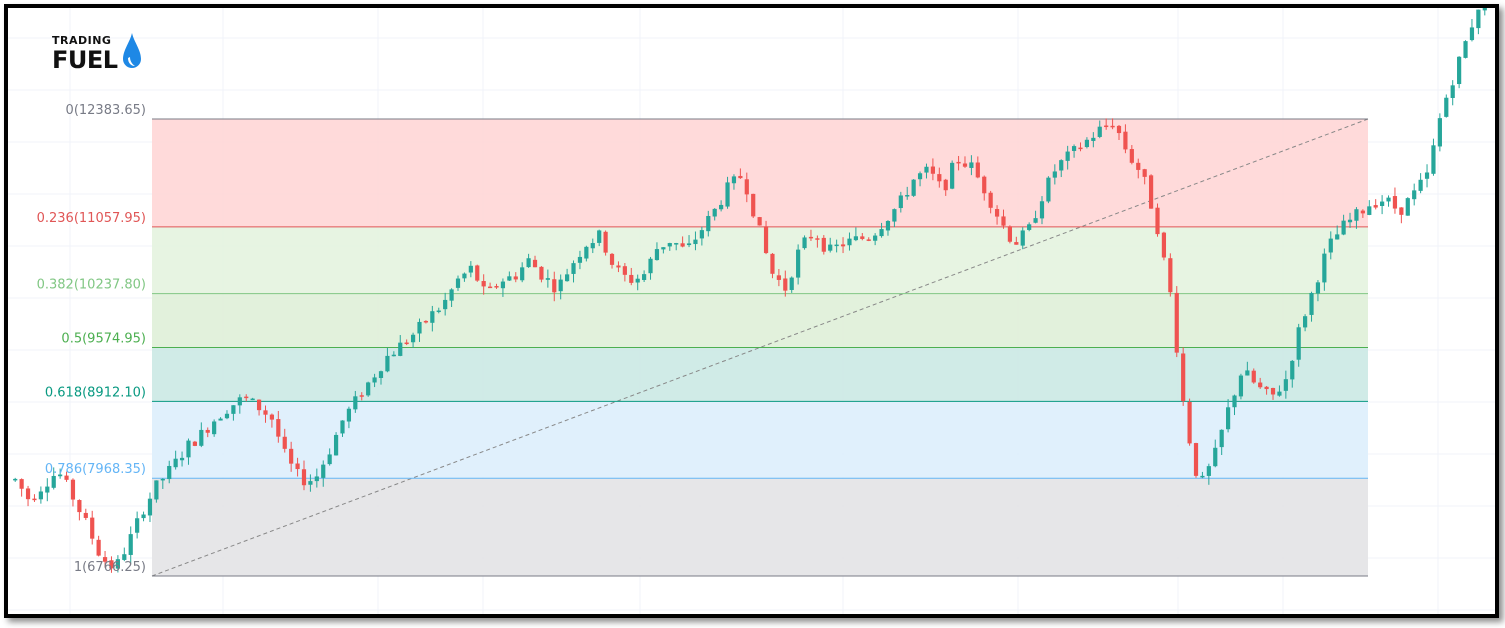 The width and height of the screenshot is (1505, 628). I want to click on fib-level-label-6: 1(6766.25), so click(110, 567).